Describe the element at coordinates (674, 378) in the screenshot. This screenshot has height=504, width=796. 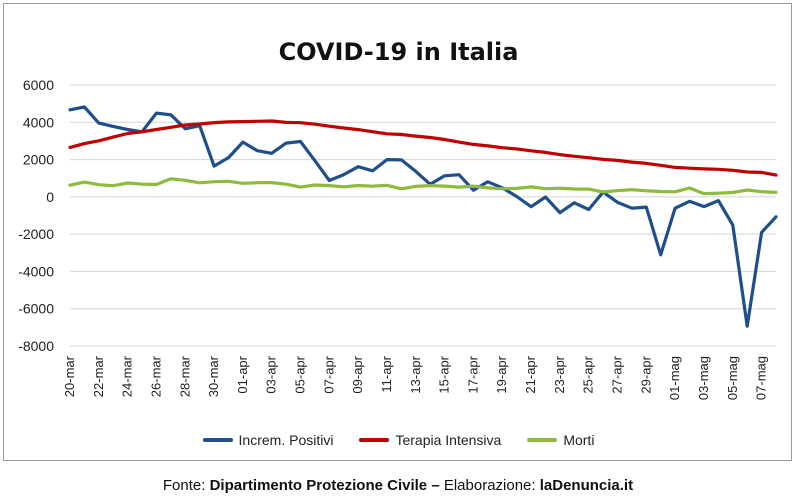
I see `x-tick-label: 01-mag` at that location.